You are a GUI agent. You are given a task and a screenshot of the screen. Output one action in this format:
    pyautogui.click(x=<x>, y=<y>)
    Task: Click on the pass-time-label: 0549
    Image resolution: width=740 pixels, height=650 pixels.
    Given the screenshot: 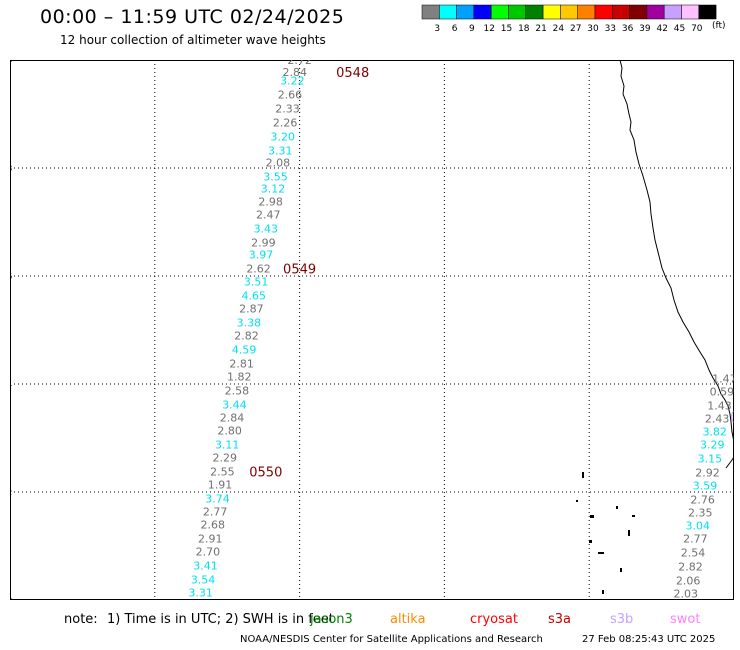 What is the action you would take?
    pyautogui.click(x=299, y=269)
    